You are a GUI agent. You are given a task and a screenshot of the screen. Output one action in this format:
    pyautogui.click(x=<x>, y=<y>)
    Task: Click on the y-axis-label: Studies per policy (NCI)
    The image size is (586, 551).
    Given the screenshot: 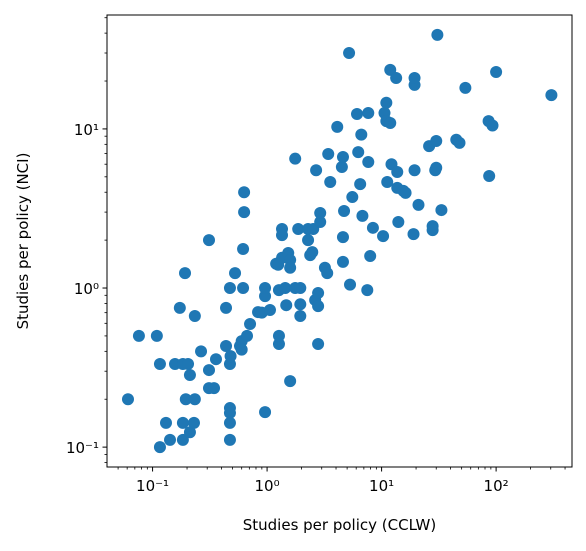 What is the action you would take?
    pyautogui.click(x=23, y=241)
    